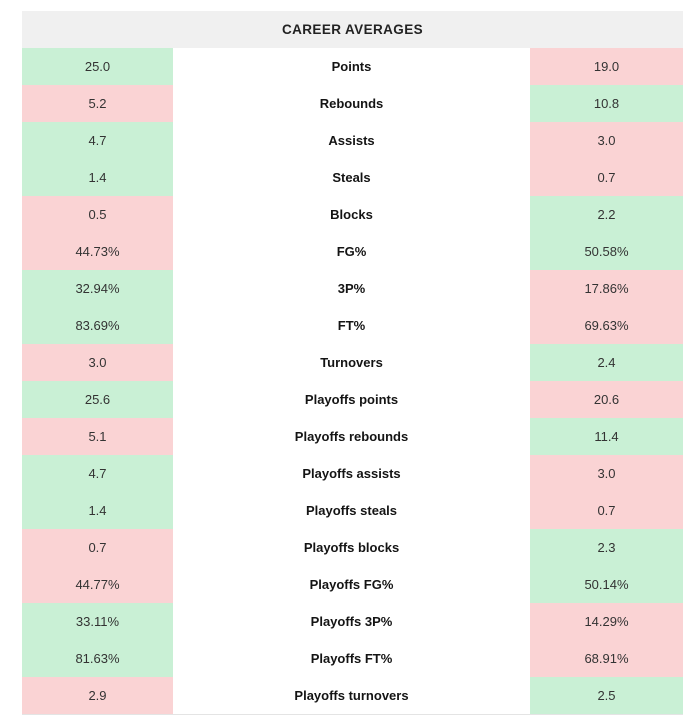 The width and height of the screenshot is (694, 722). Describe the element at coordinates (606, 584) in the screenshot. I see `right-player-value: 50.14%` at that location.